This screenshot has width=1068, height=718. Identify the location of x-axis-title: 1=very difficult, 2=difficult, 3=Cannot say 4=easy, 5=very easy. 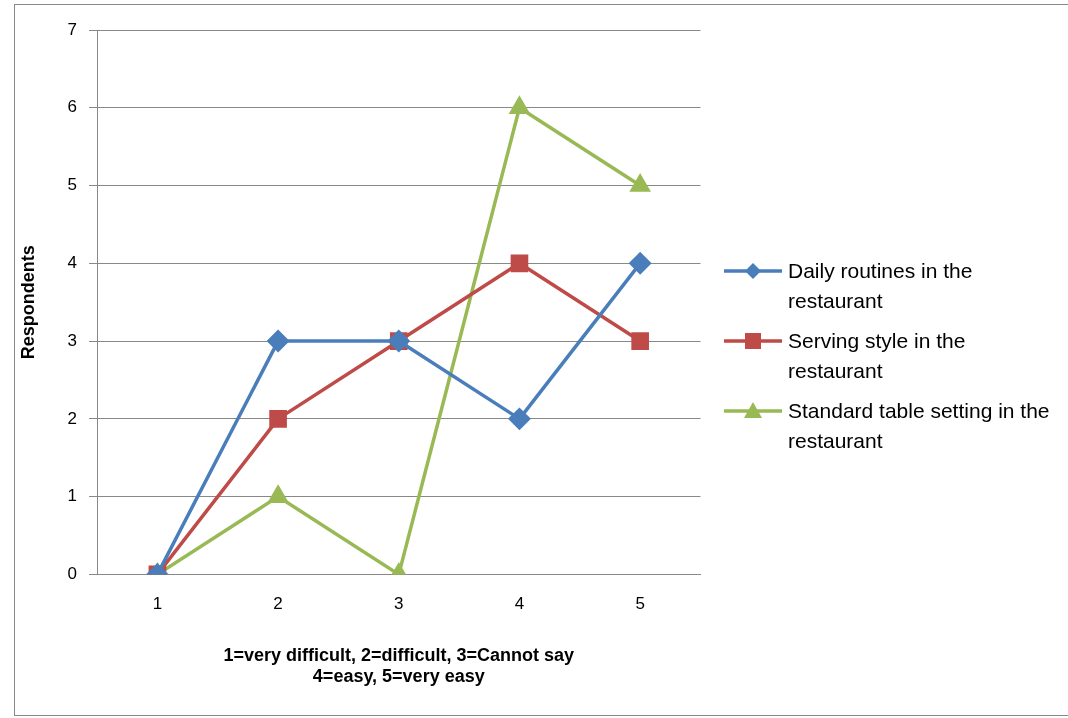
(399, 665).